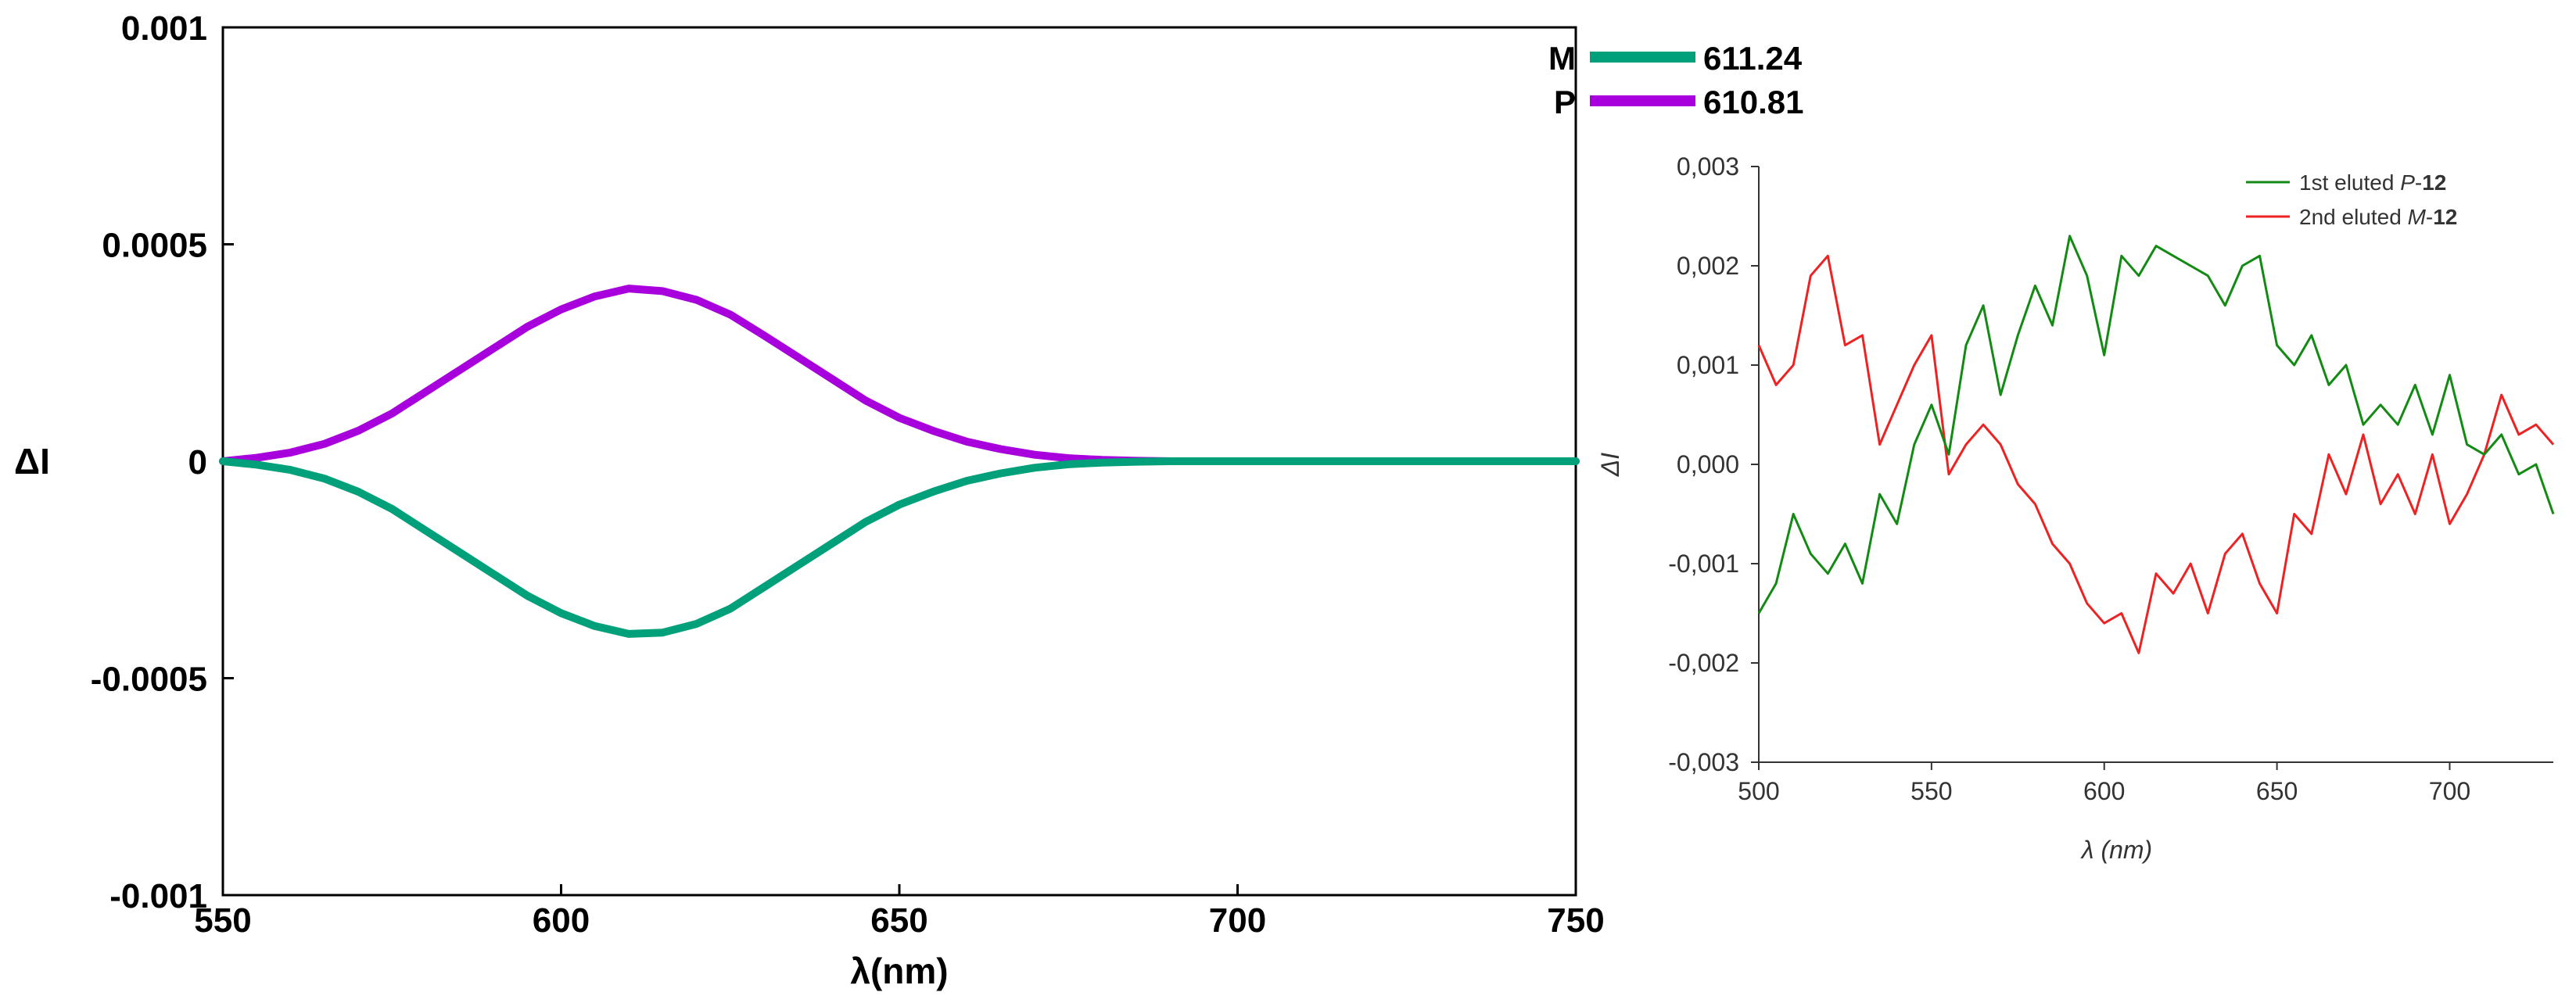 The width and height of the screenshot is (2576, 1003). Describe the element at coordinates (197, 462) in the screenshot. I see `y-tick-label: 0` at that location.